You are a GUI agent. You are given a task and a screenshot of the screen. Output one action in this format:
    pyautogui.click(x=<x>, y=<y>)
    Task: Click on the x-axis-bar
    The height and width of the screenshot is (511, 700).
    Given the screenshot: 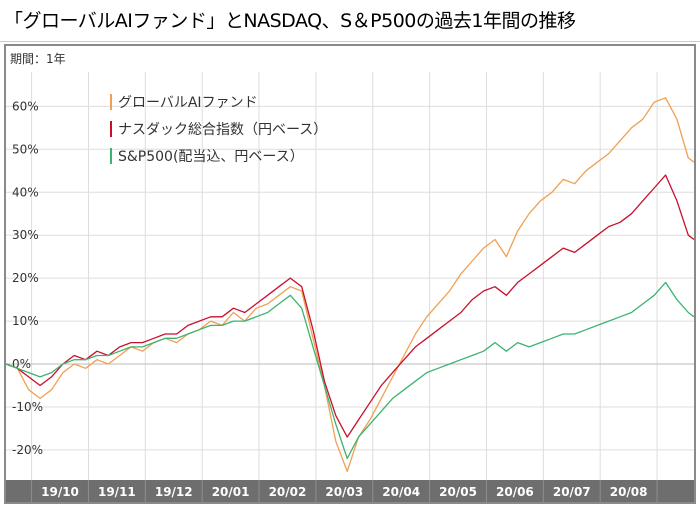 What is the action you would take?
    pyautogui.click(x=350, y=491)
    